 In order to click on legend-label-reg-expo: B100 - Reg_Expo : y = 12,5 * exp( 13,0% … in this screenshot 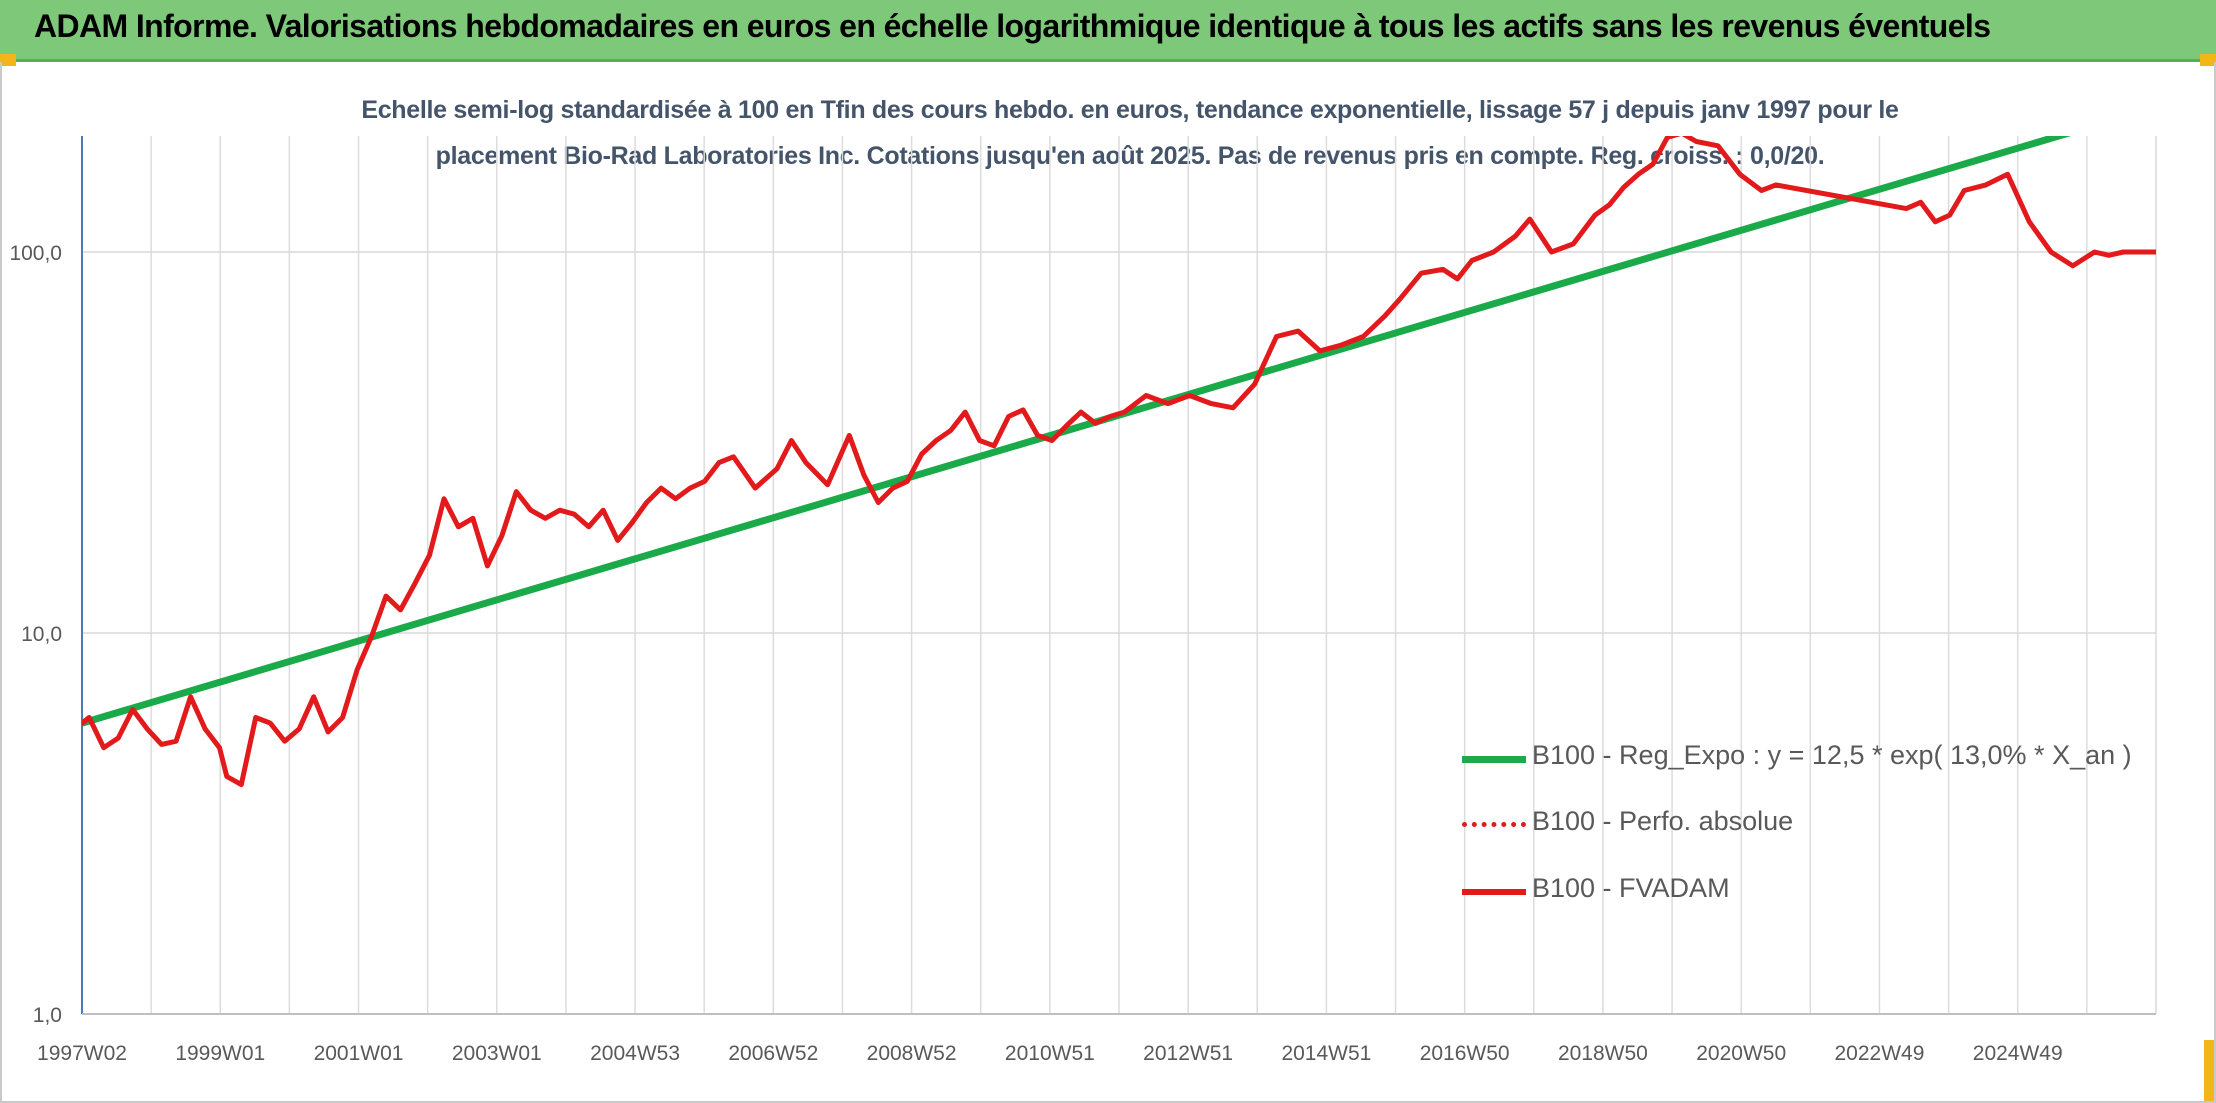, I will do `click(1832, 755)`.